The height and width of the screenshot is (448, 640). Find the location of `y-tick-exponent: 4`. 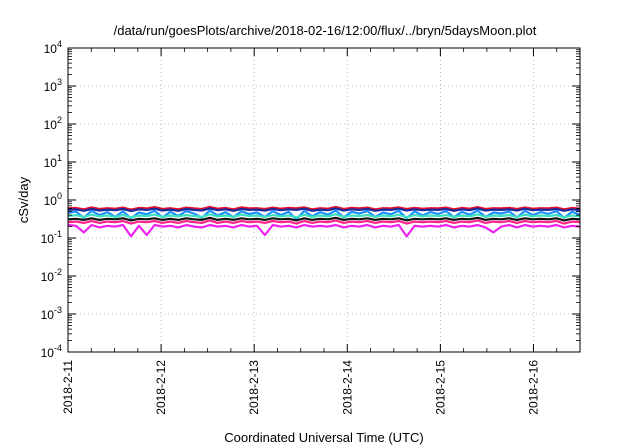

y-tick-exponent: 4 is located at coordinates (59, 44).